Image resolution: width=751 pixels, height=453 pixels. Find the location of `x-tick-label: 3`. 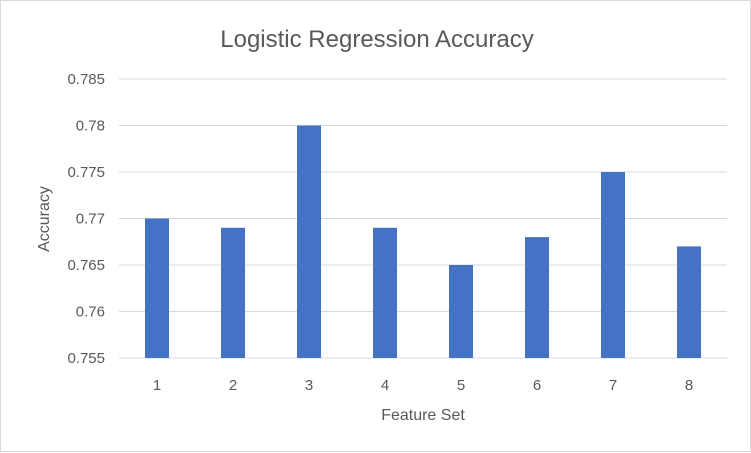

x-tick-label: 3 is located at coordinates (309, 385).